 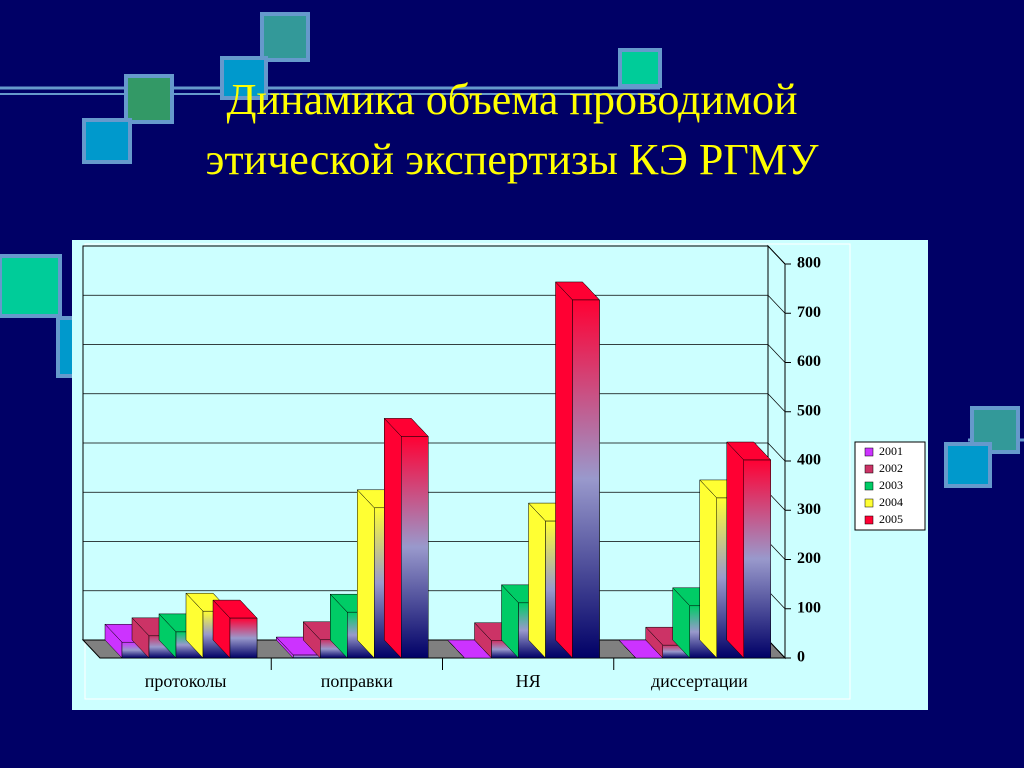 What do you see at coordinates (891, 451) in the screenshot?
I see `legend-label: 2001` at bounding box center [891, 451].